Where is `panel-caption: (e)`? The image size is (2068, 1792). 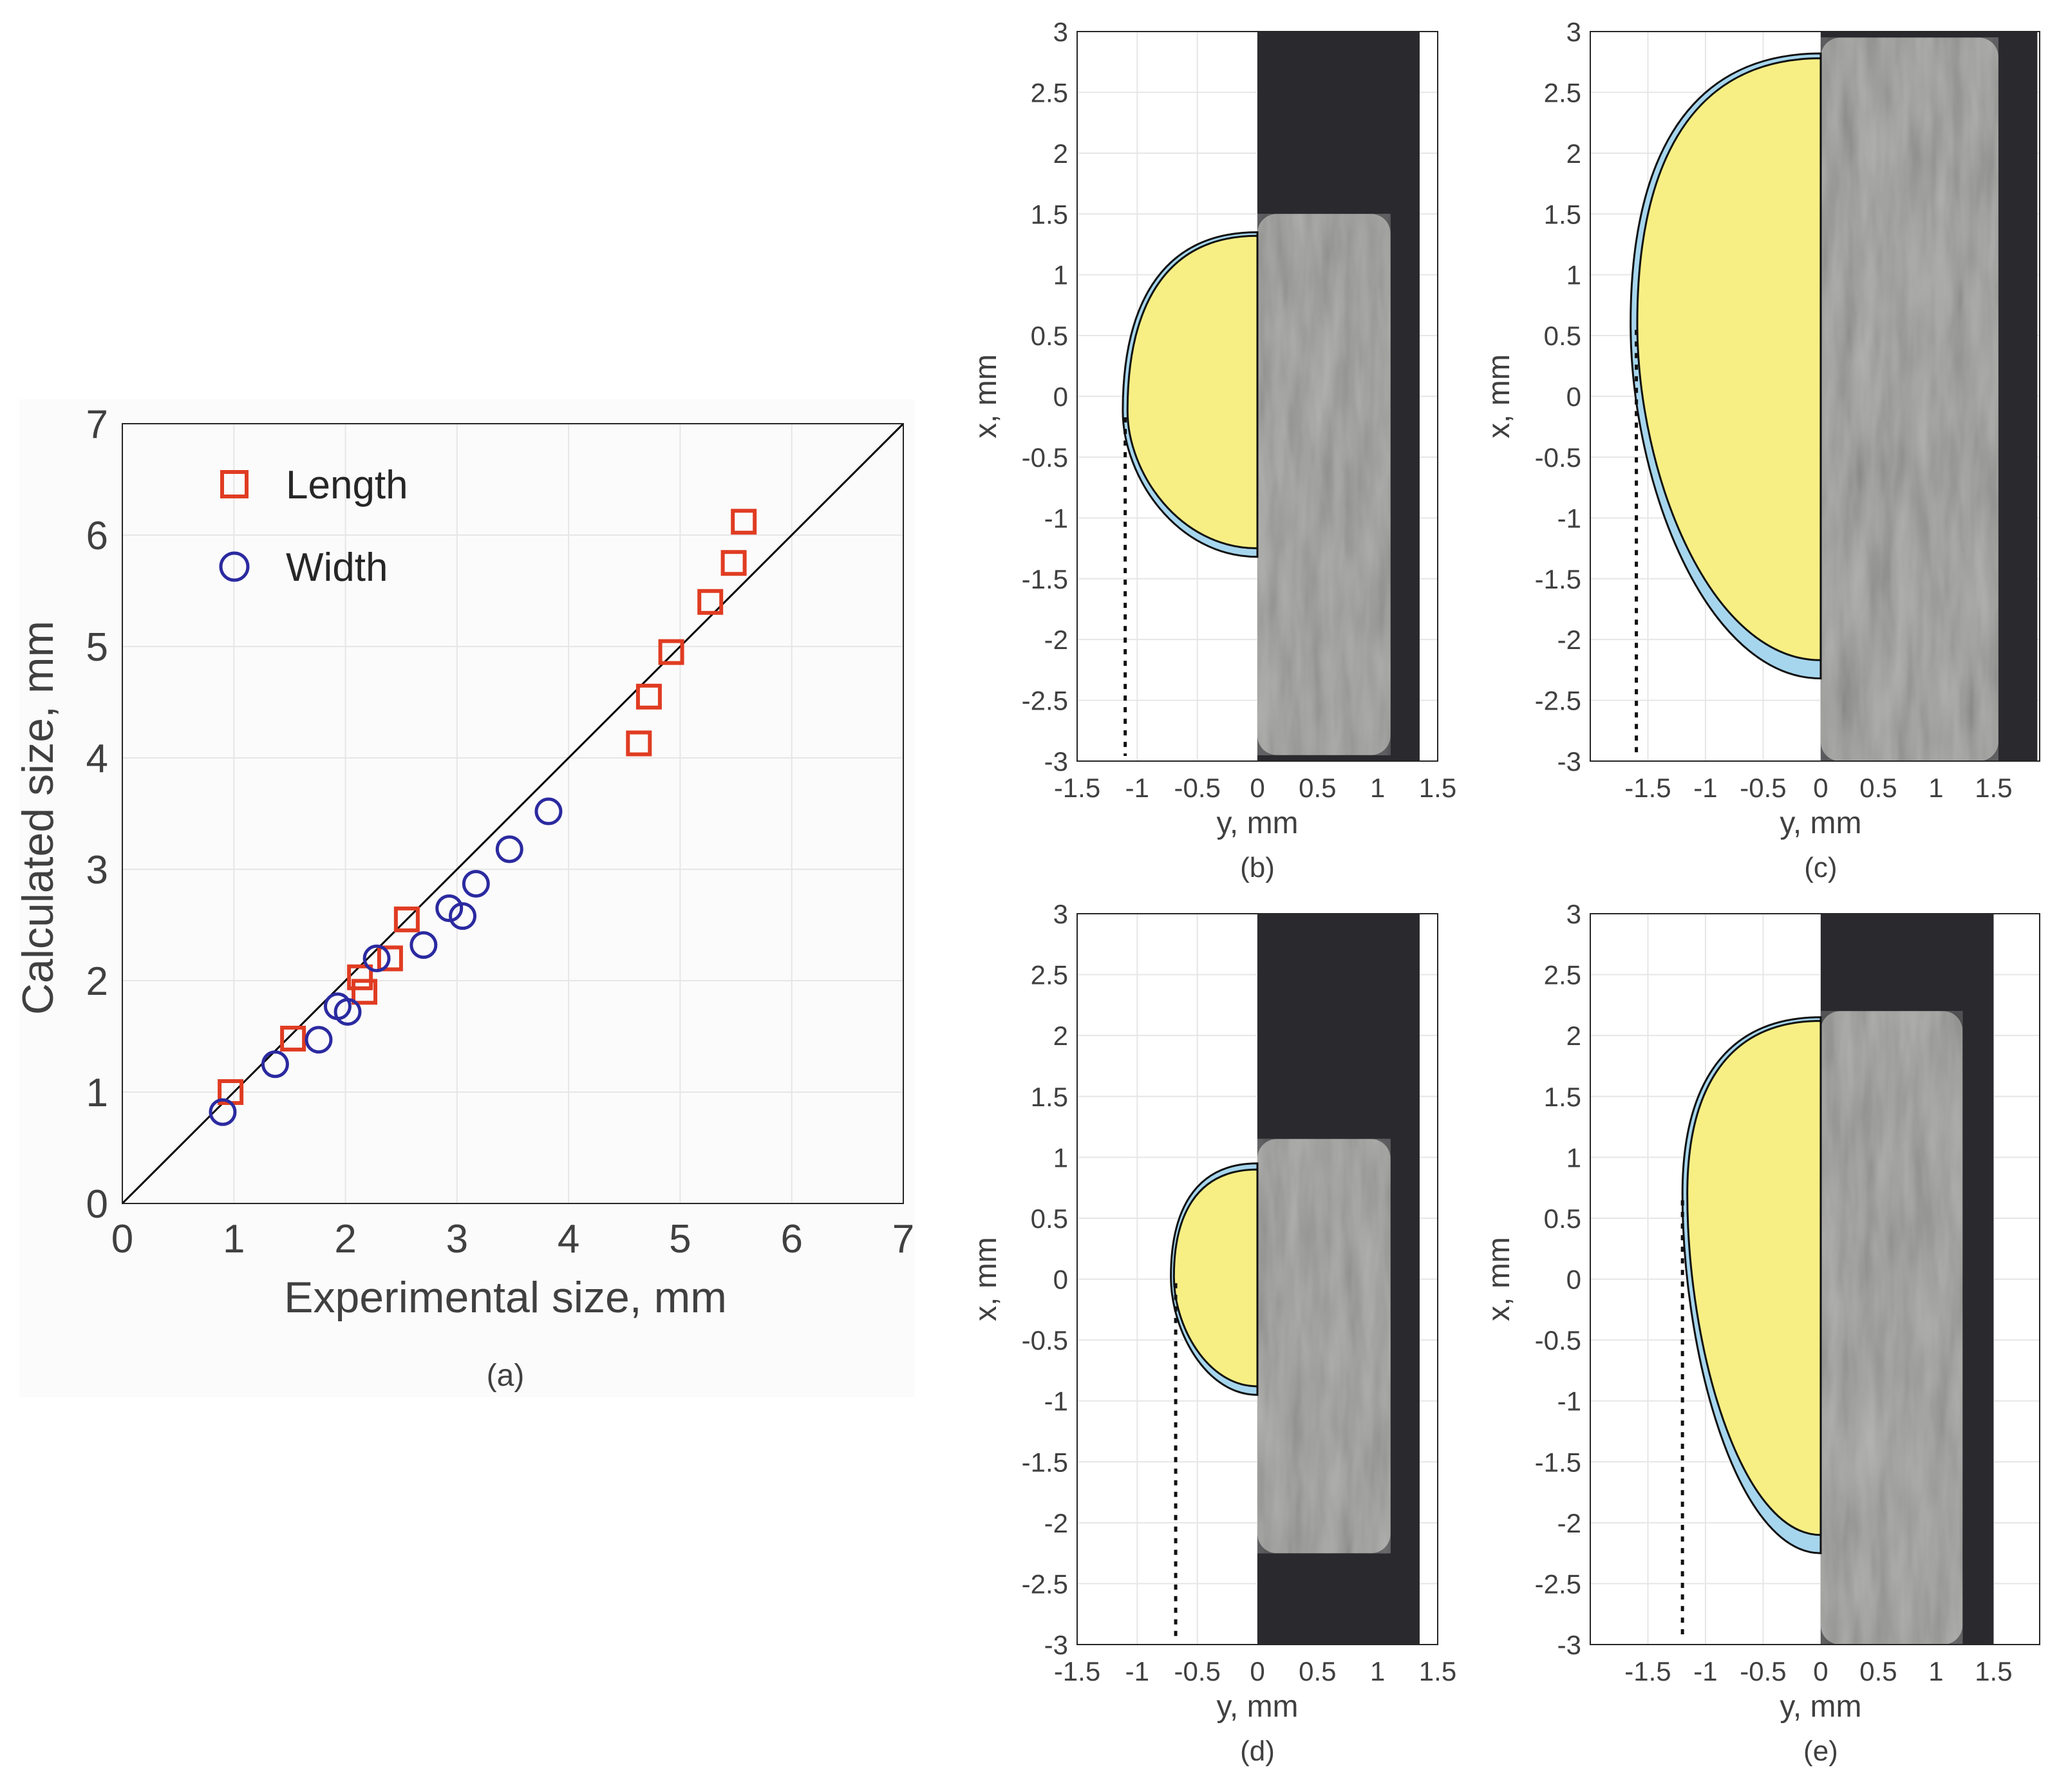
panel-caption: (e) is located at coordinates (1820, 1751).